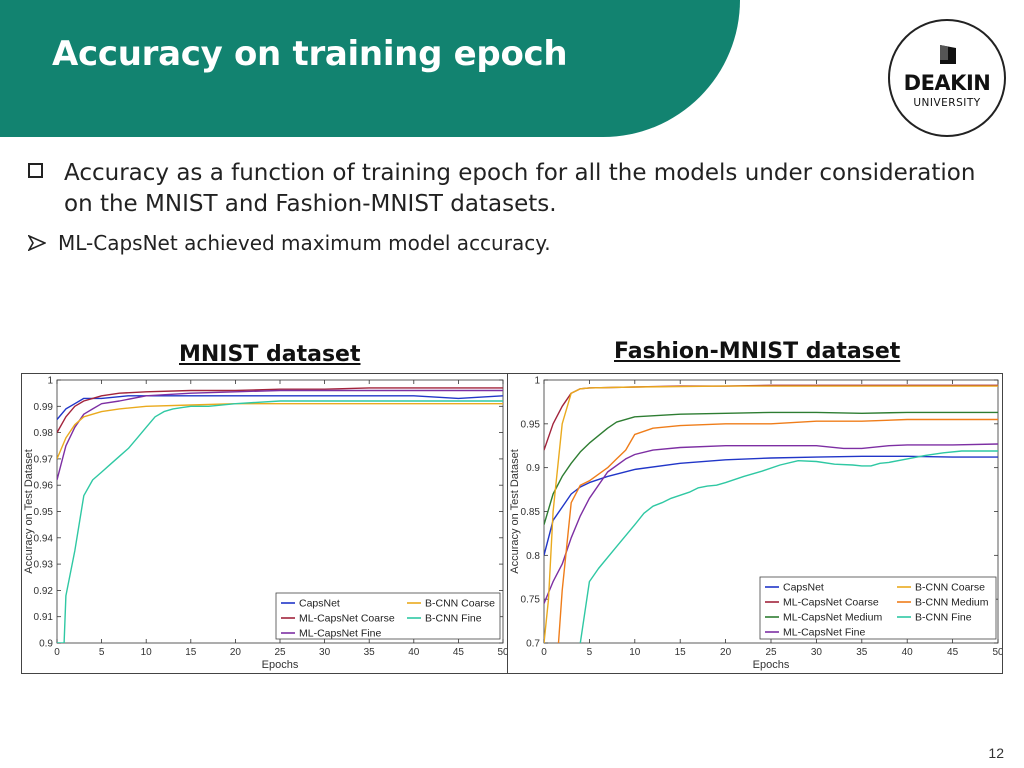 Image resolution: width=1024 pixels, height=768 pixels. What do you see at coordinates (996, 753) in the screenshot?
I see `page-number: 12` at bounding box center [996, 753].